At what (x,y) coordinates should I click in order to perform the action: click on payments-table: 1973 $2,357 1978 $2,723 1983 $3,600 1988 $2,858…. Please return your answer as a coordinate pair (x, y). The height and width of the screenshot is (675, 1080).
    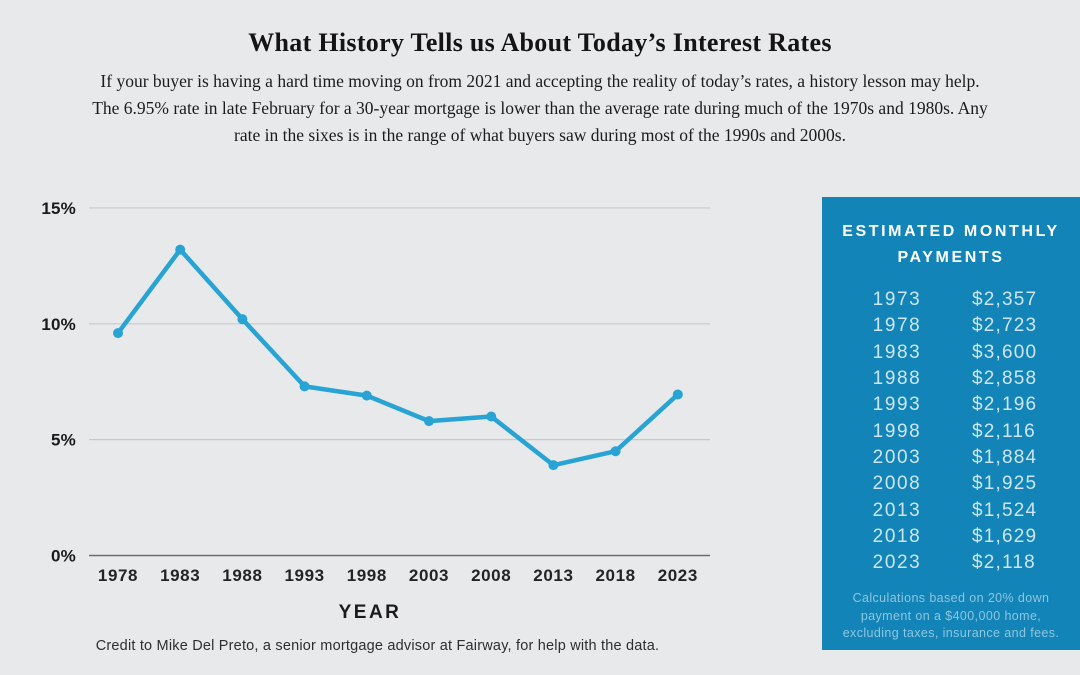
    Looking at the image, I should click on (951, 431).